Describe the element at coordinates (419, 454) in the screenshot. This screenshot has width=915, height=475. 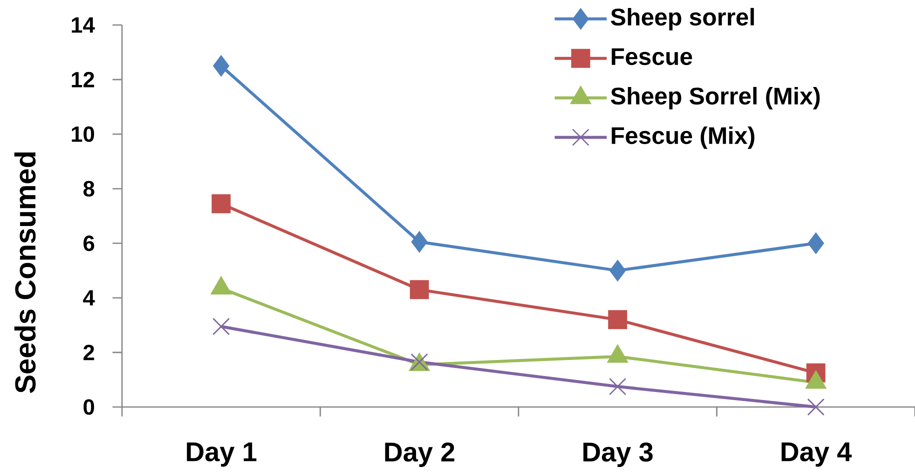
I see `x-tick-label: Day 2` at that location.